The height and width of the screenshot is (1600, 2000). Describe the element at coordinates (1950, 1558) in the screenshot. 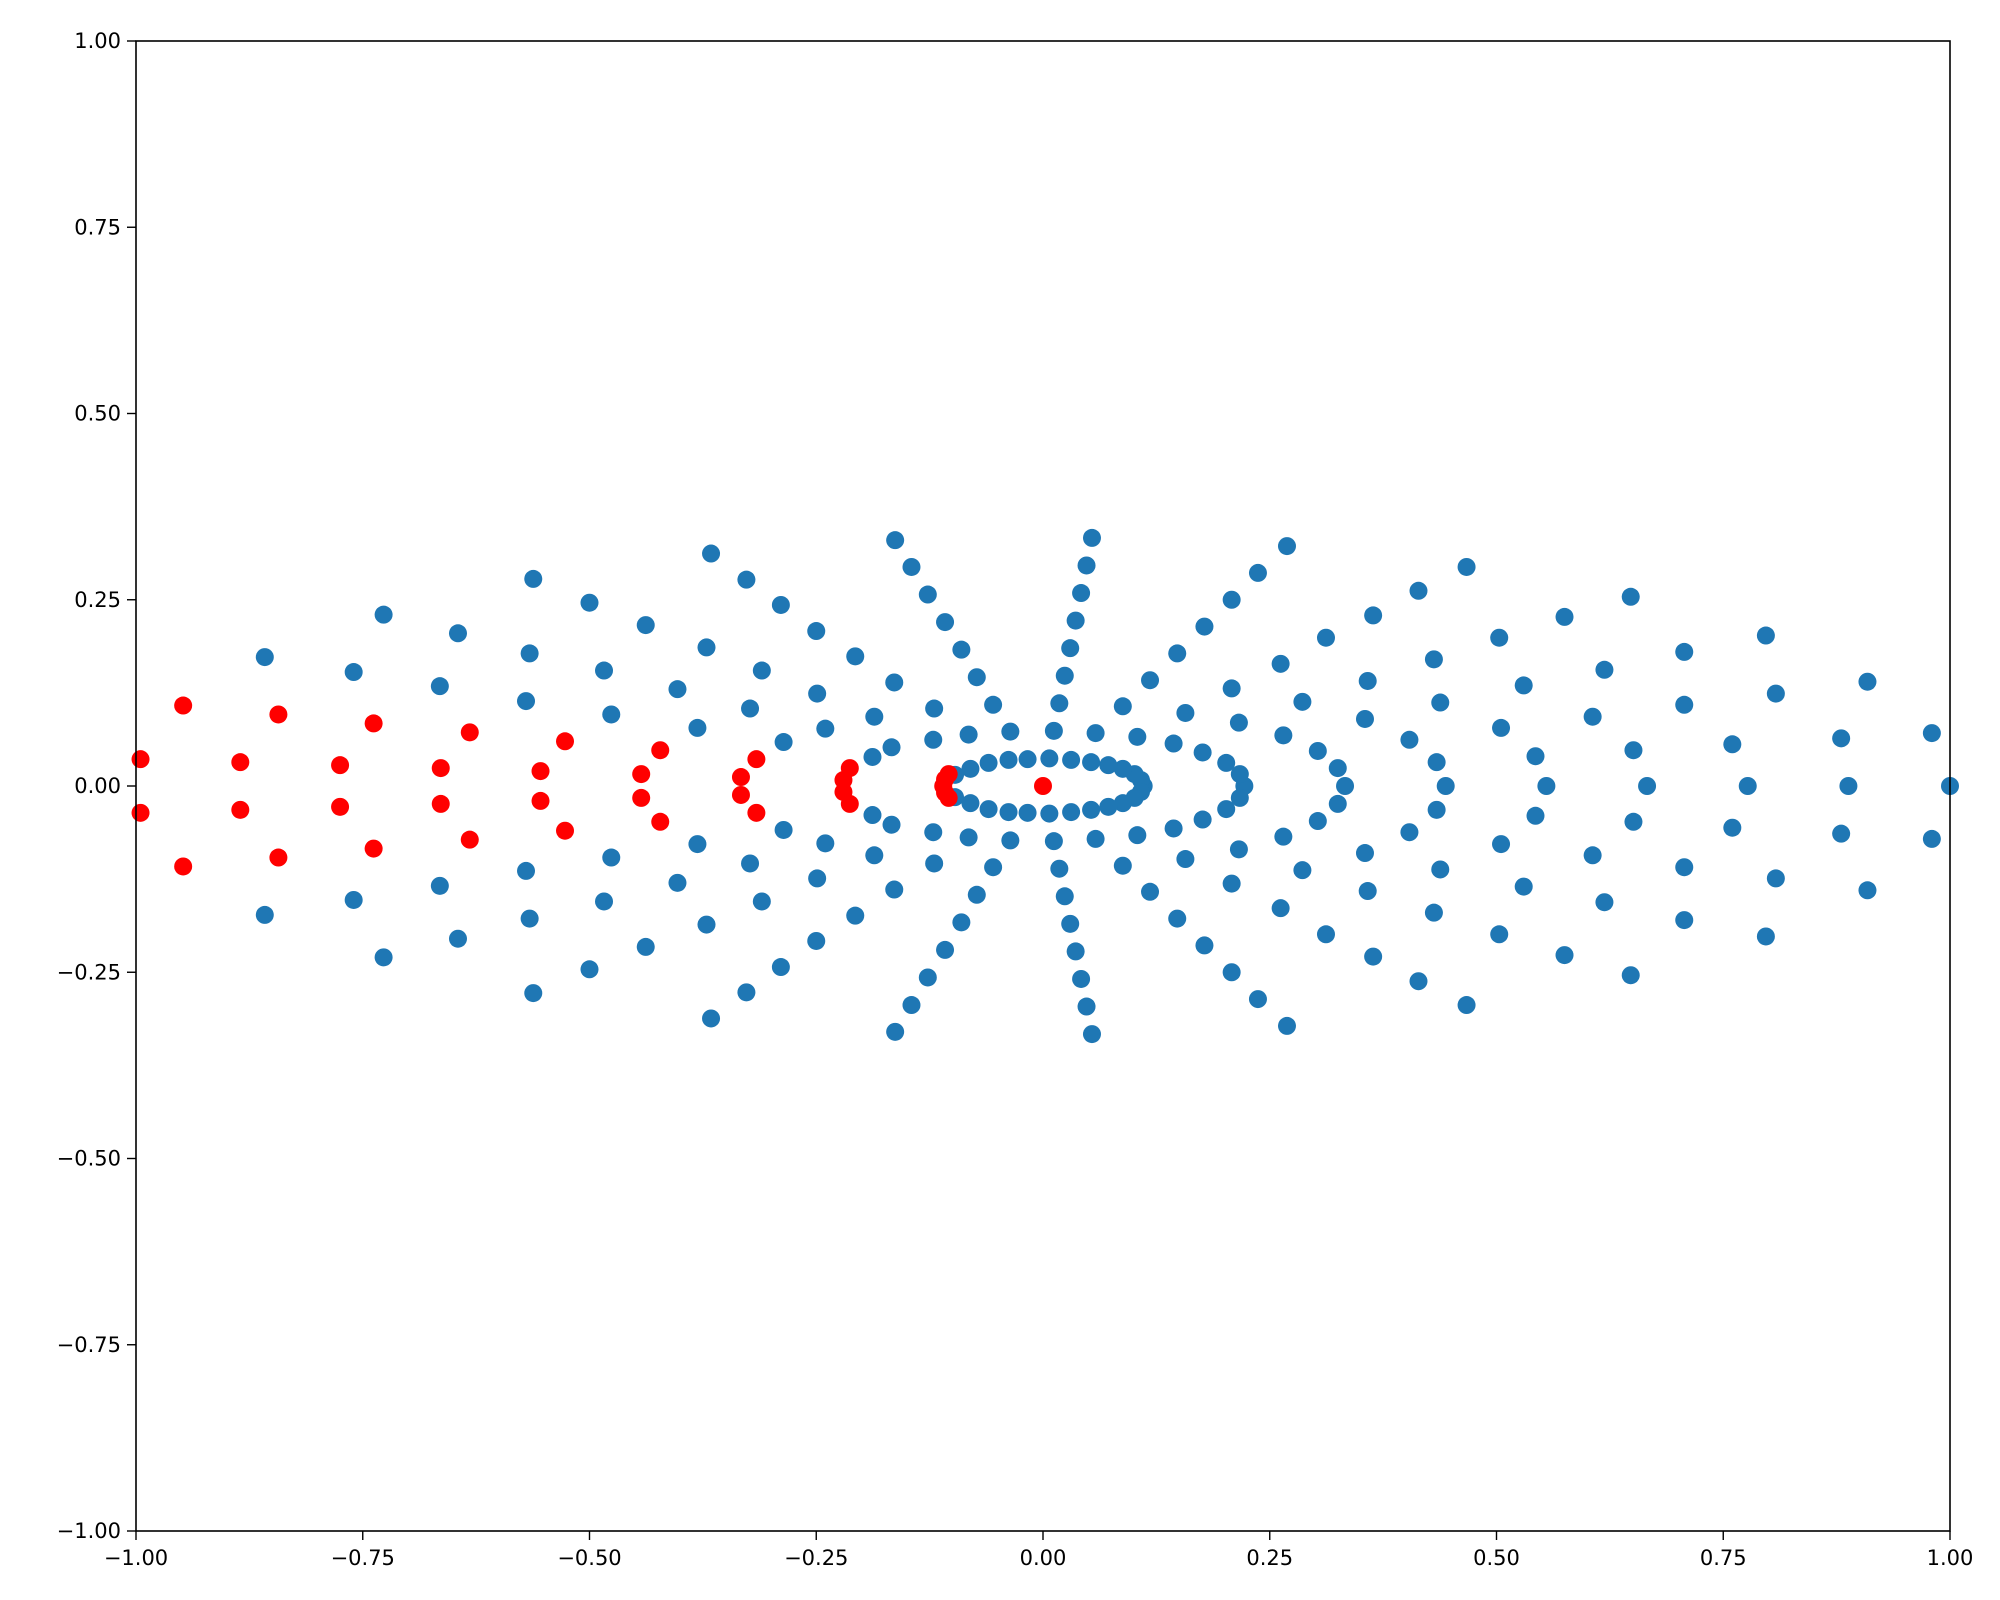

I see `x-tick-label: 1.00` at that location.